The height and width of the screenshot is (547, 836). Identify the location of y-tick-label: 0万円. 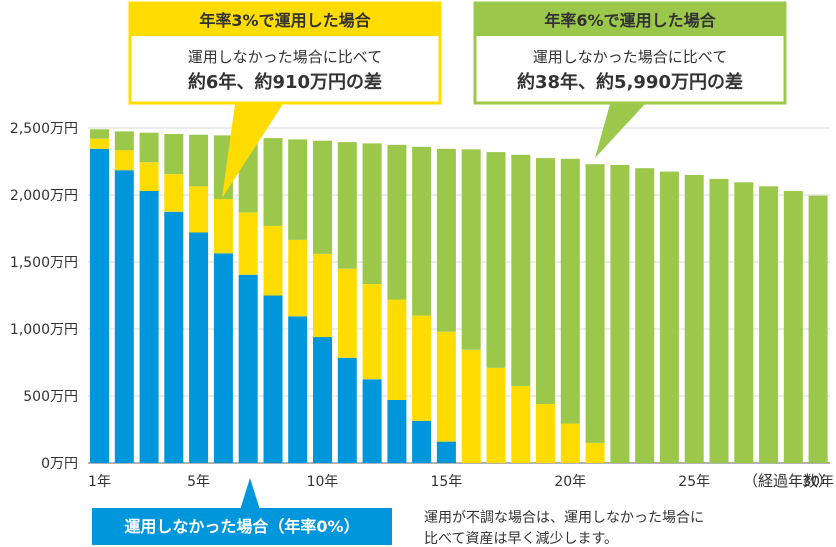
(59, 464).